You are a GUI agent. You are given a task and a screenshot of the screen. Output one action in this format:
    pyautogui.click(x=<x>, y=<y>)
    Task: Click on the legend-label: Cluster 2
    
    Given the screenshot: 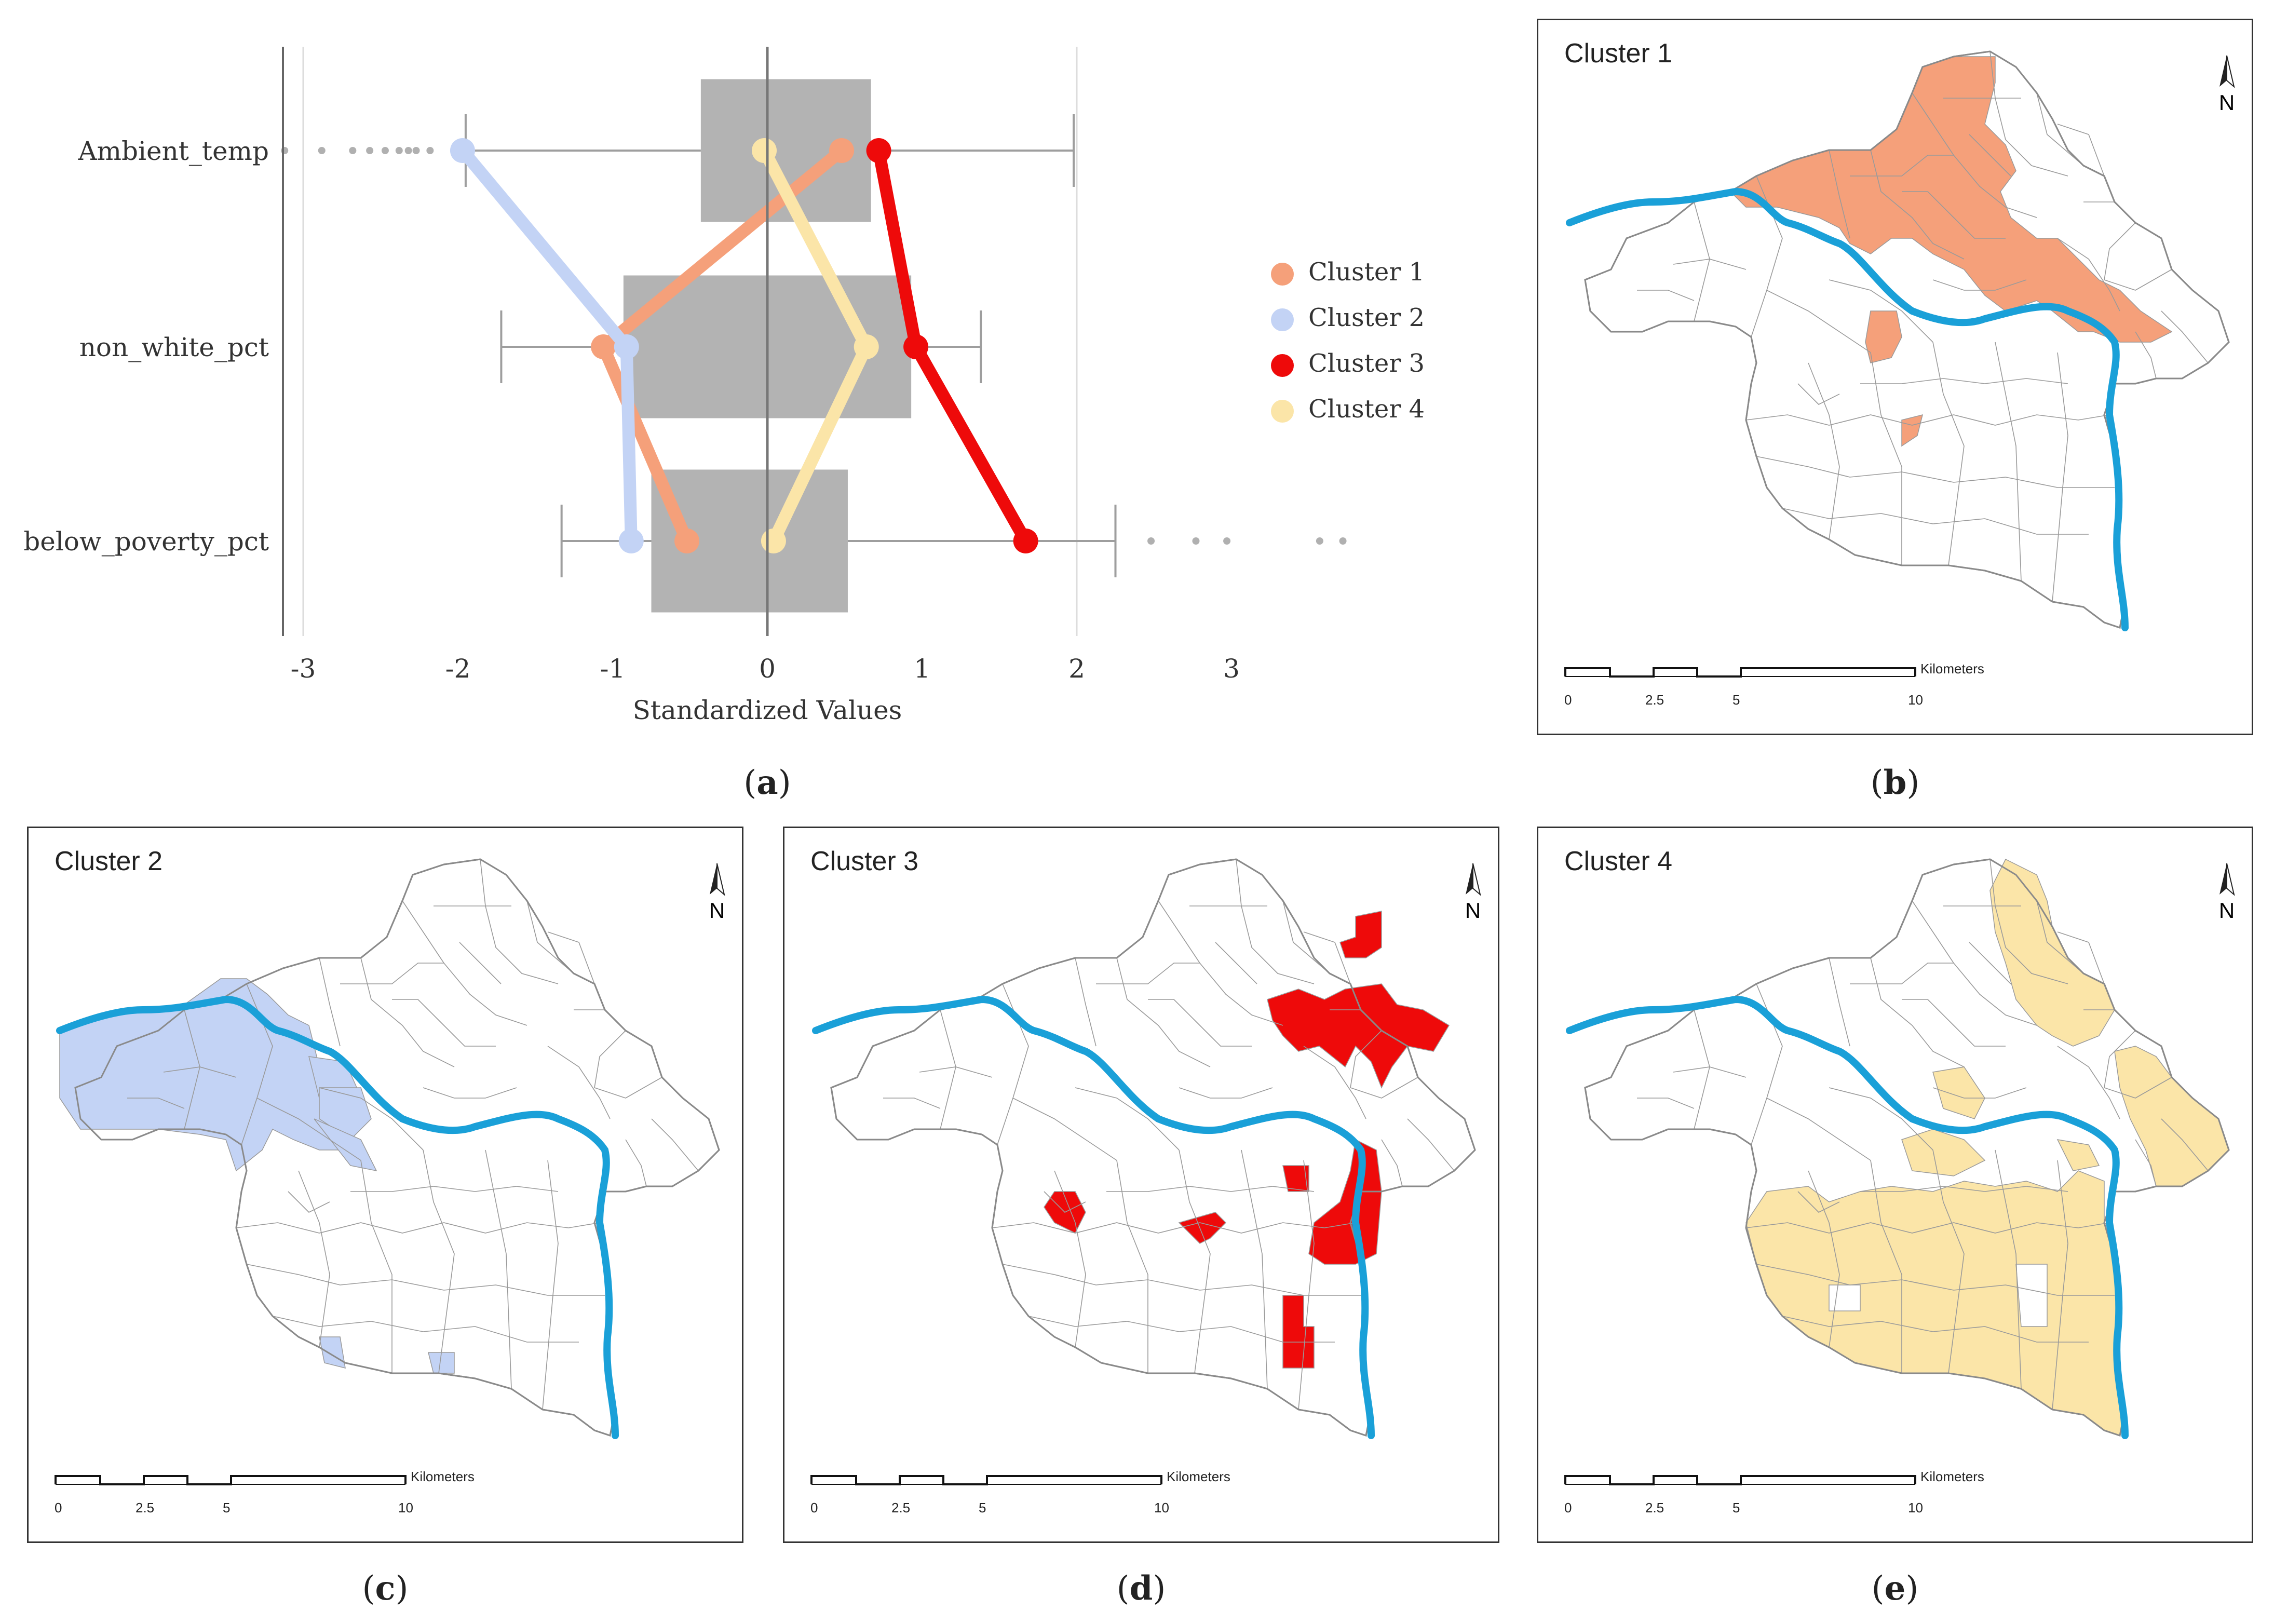 What is the action you would take?
    pyautogui.click(x=1366, y=317)
    